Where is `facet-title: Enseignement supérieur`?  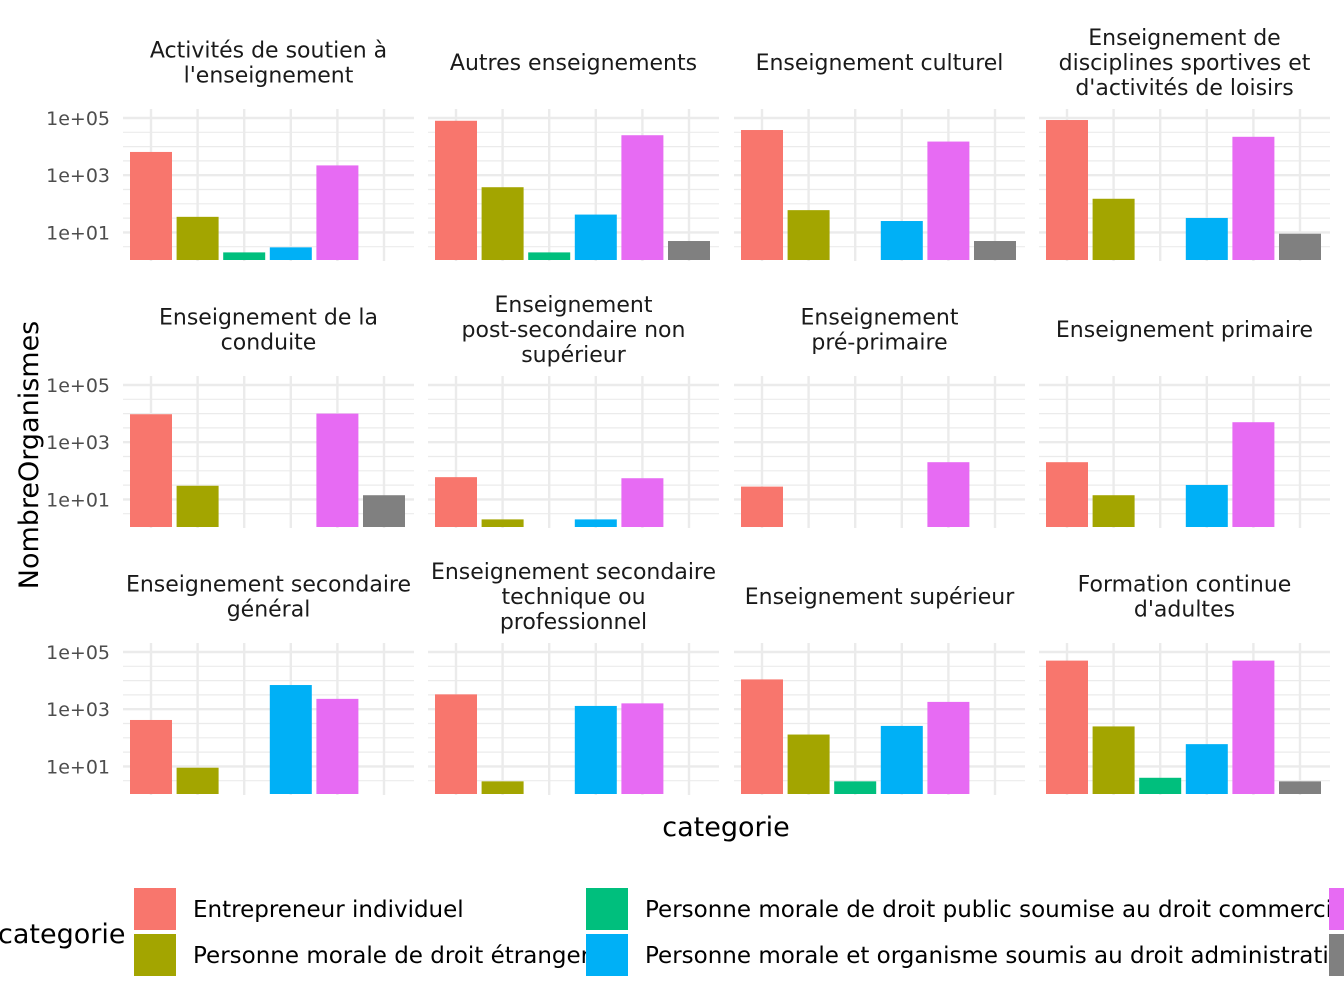 facet-title: Enseignement supérieur is located at coordinates (880, 597).